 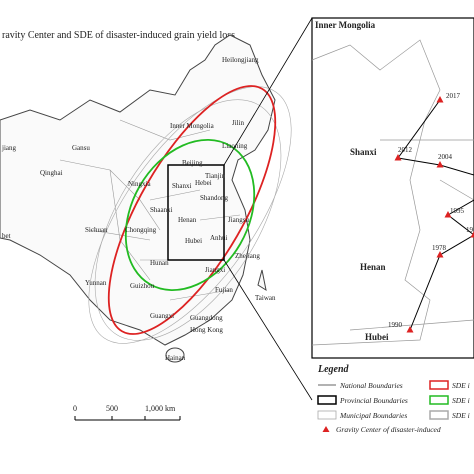 I want to click on year-label: 19, so click(x=470, y=230).